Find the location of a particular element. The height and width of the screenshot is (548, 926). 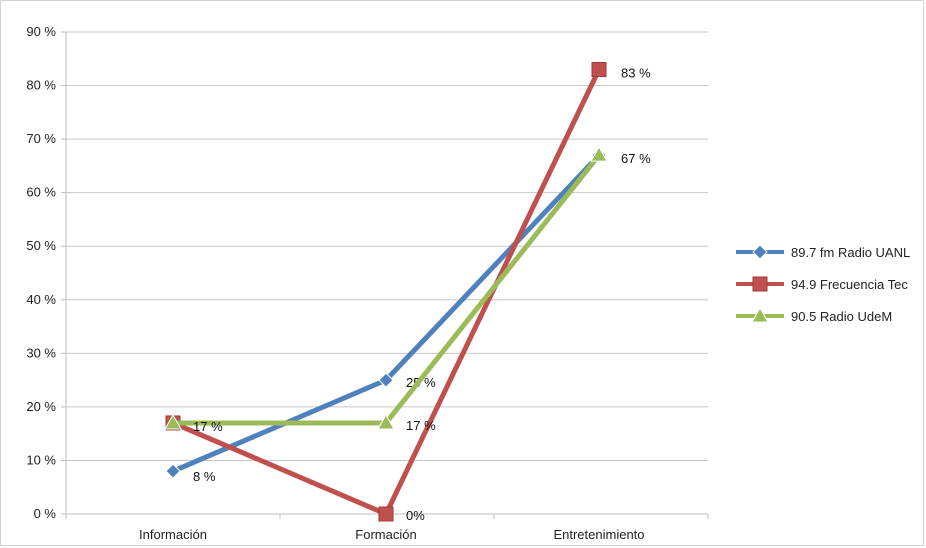

x-tick-label: Entretenimiento is located at coordinates (598, 534).